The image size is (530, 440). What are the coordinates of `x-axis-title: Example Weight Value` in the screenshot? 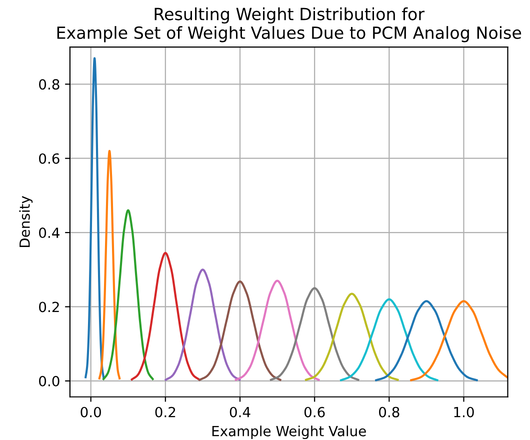 It's located at (289, 433).